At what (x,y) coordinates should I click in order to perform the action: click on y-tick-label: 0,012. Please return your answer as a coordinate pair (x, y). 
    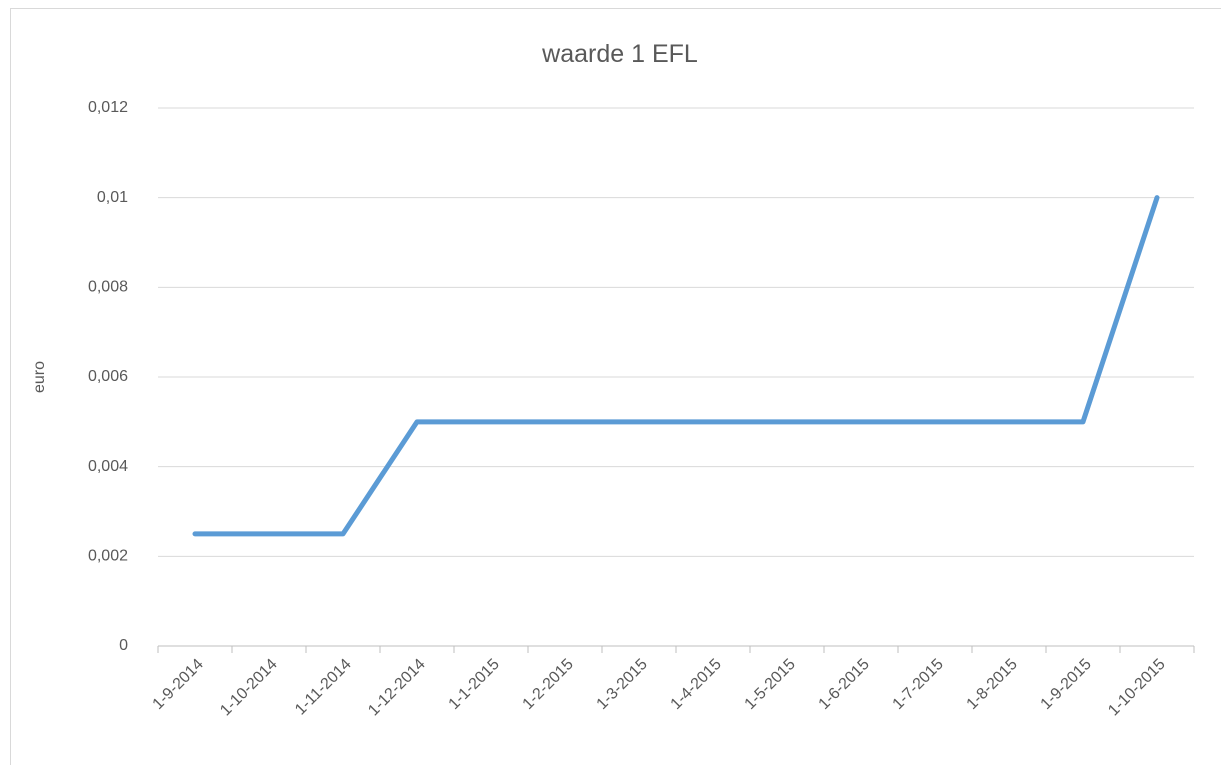
    Looking at the image, I should click on (108, 107).